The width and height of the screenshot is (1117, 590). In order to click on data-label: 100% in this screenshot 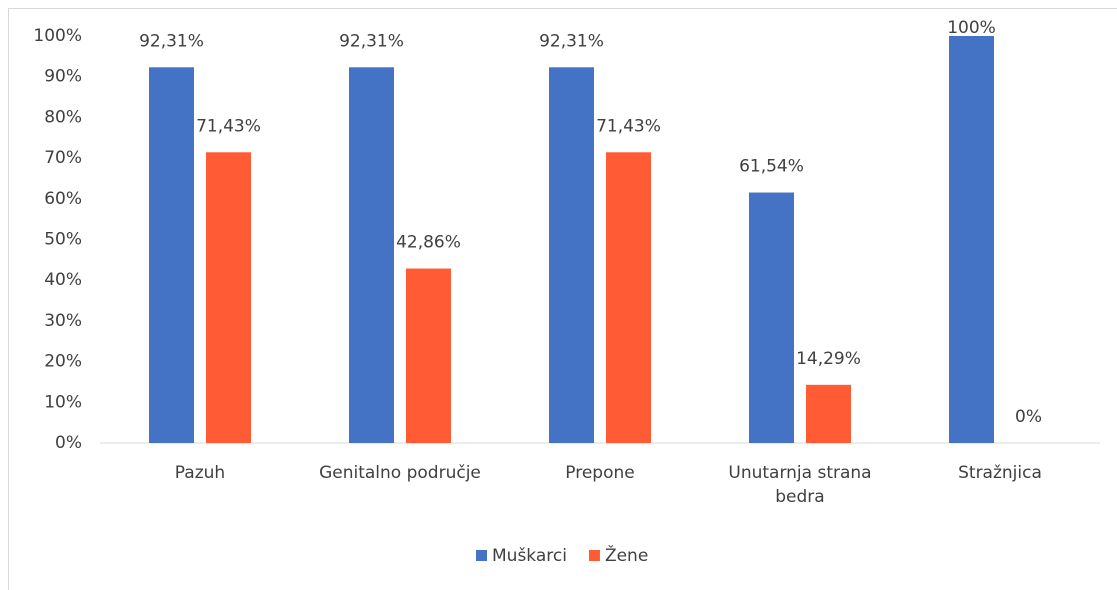, I will do `click(971, 28)`.